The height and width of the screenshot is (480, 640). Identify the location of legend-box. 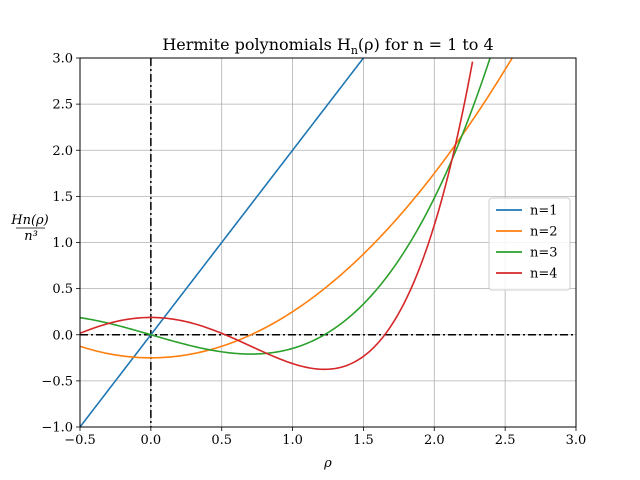
(529, 244).